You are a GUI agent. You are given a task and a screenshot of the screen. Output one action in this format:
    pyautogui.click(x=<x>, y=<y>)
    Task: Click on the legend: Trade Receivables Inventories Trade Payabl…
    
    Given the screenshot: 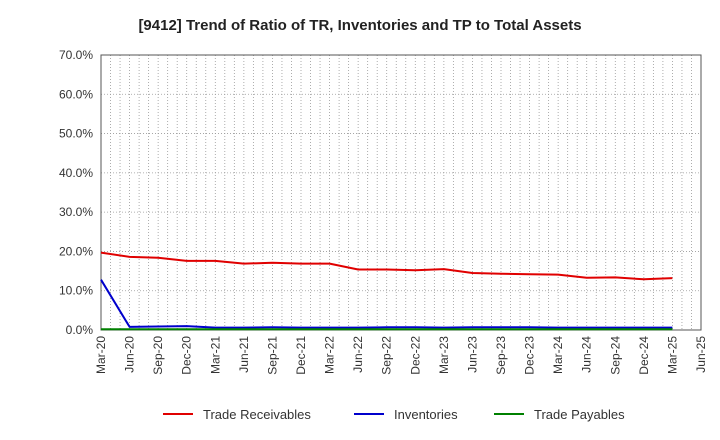 What is the action you would take?
    pyautogui.click(x=394, y=414)
    